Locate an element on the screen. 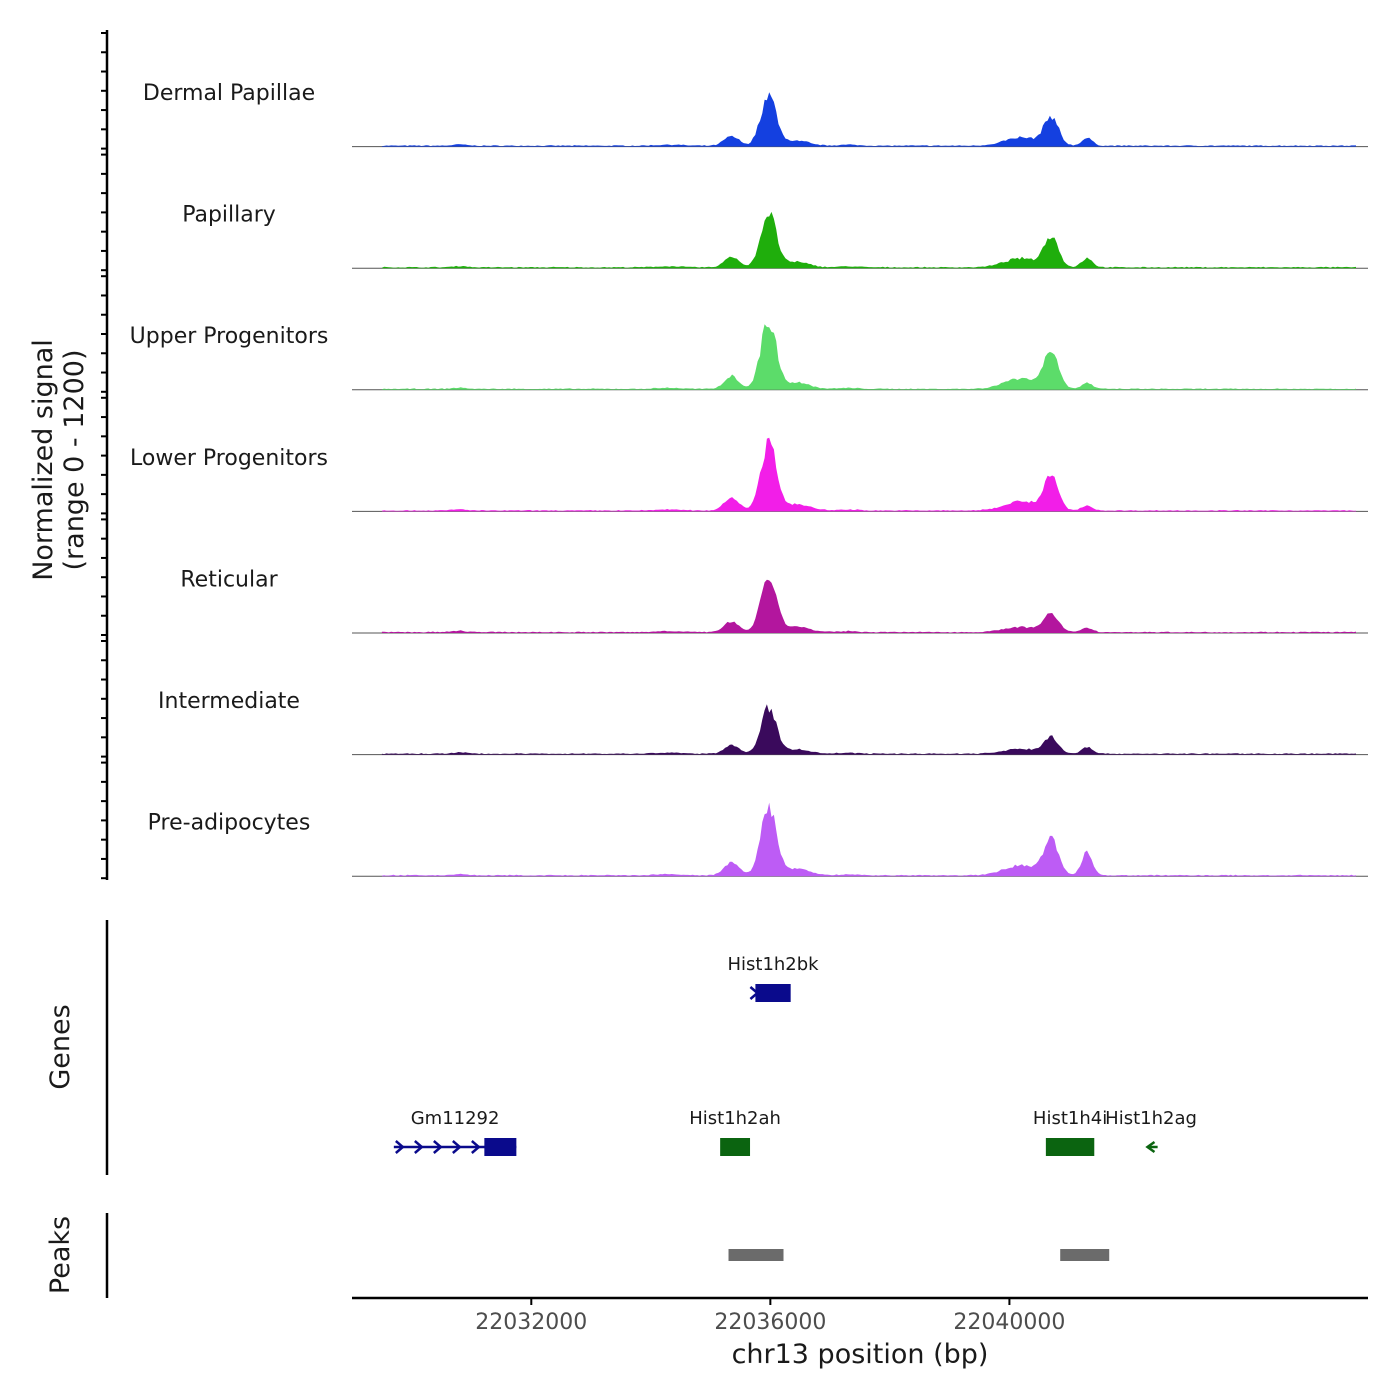 This screenshot has width=1400, height=1400. y-axis-label-range: (range 0 - 1200) is located at coordinates (74, 460).